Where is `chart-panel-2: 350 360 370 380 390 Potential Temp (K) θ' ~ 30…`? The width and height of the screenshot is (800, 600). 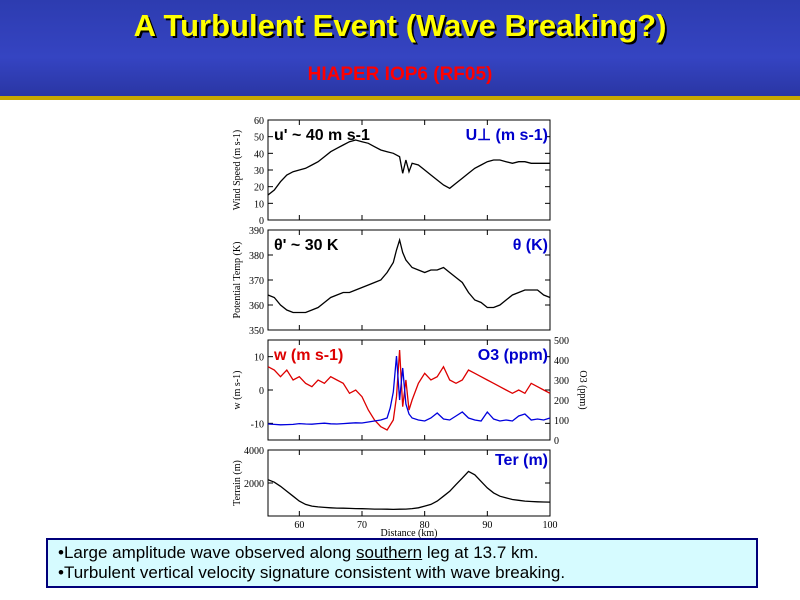 chart-panel-2: 350 360 370 380 390 Potential Temp (K) θ' ~ 30… is located at coordinates (391, 281).